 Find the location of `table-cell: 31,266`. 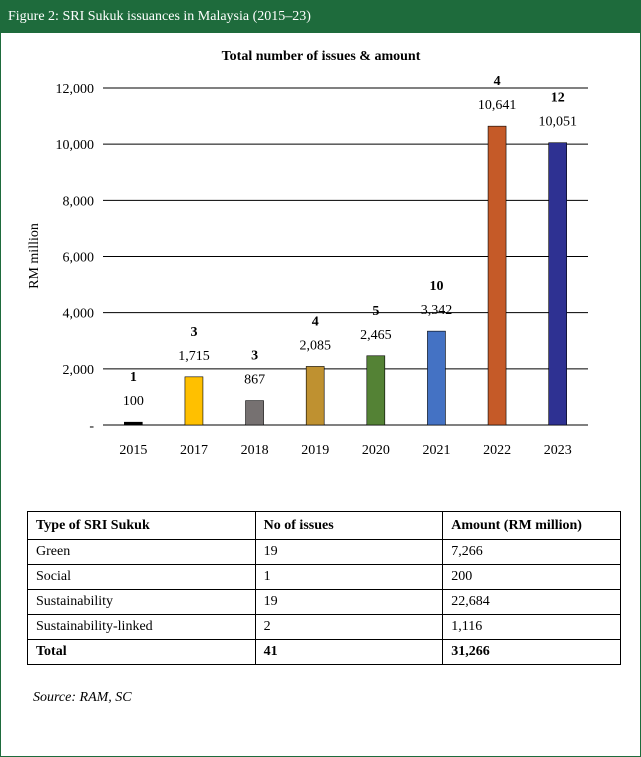

table-cell: 31,266 is located at coordinates (531, 652).